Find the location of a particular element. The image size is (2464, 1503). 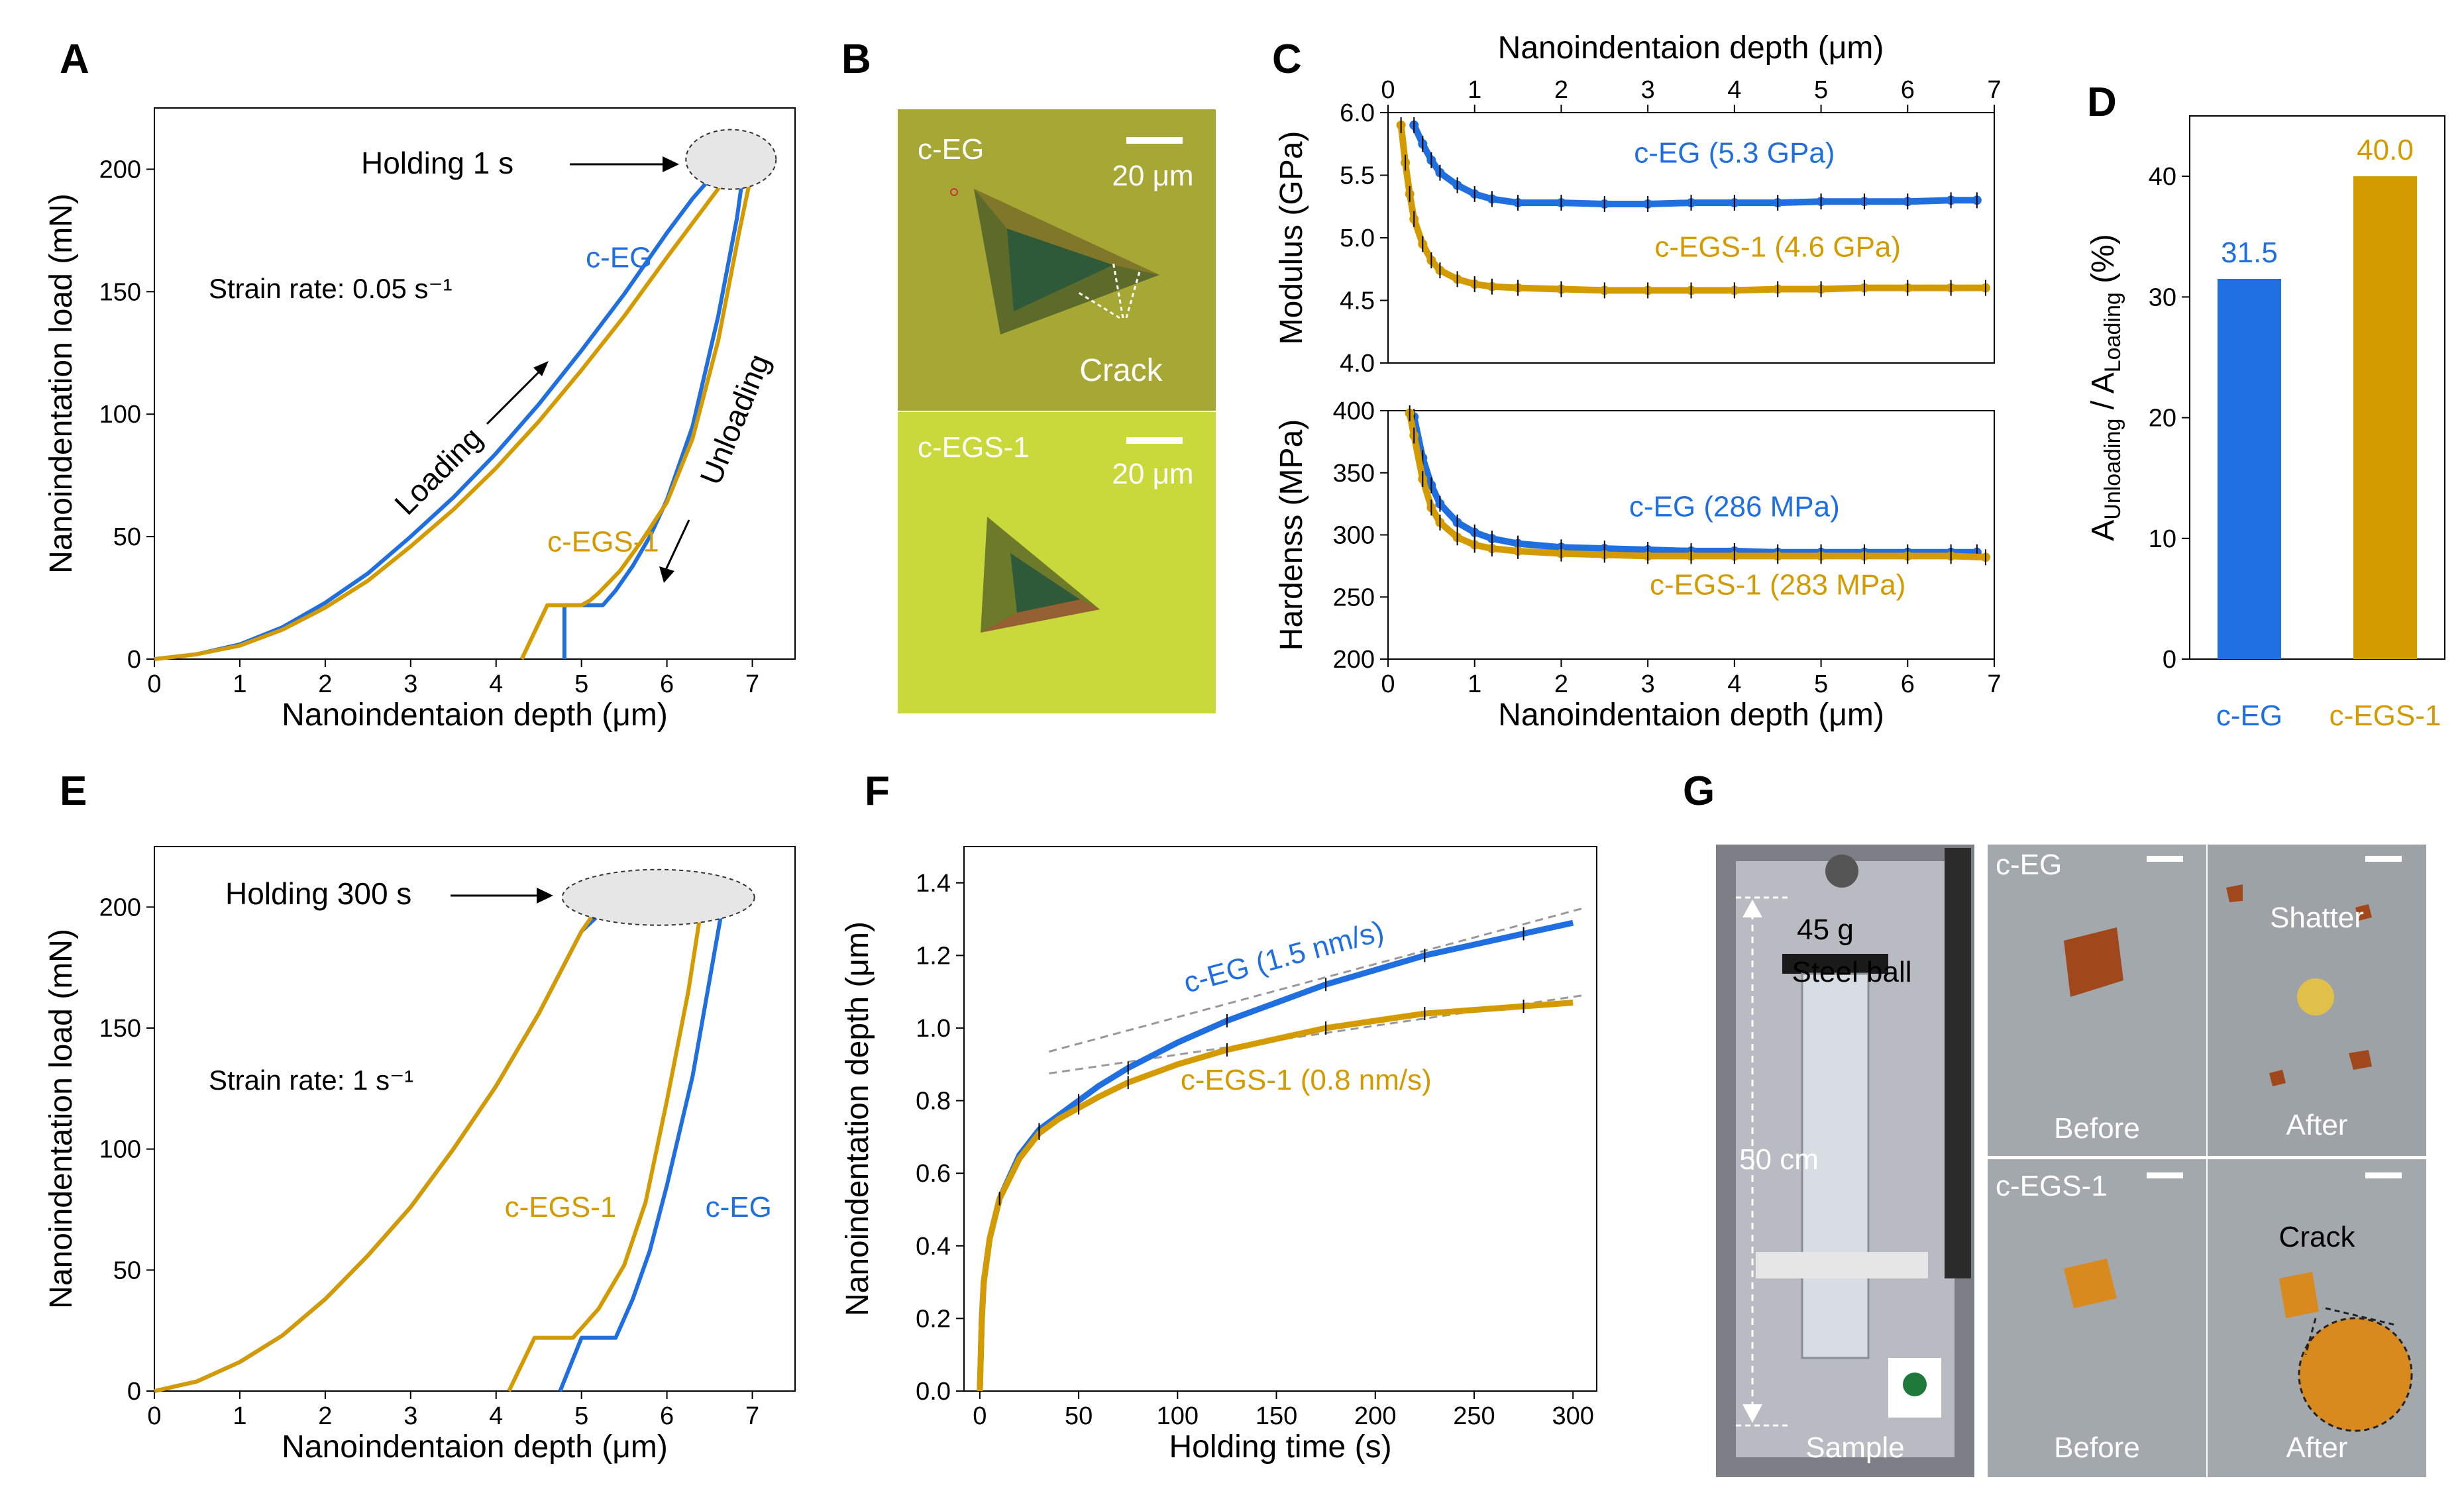

series-label: c-EG (5.3 GPa) is located at coordinates (1734, 153).